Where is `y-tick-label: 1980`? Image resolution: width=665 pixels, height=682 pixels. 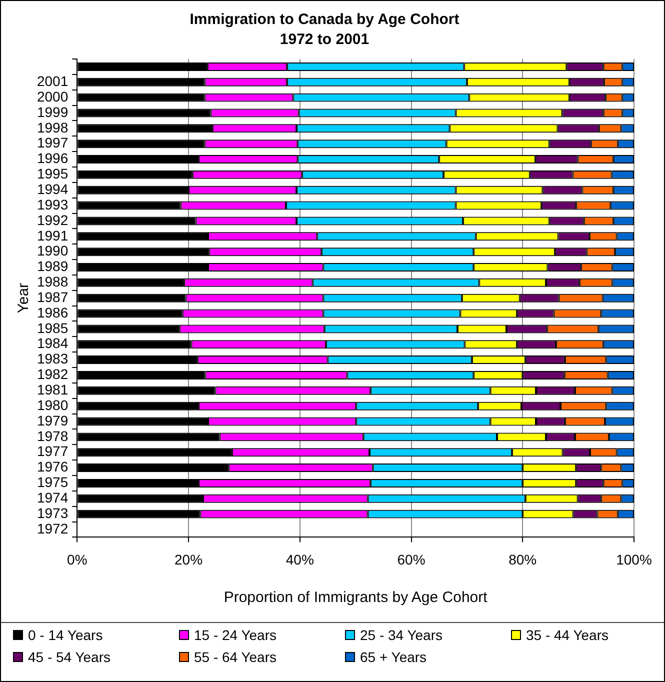 y-tick-label: 1980 is located at coordinates (52, 404).